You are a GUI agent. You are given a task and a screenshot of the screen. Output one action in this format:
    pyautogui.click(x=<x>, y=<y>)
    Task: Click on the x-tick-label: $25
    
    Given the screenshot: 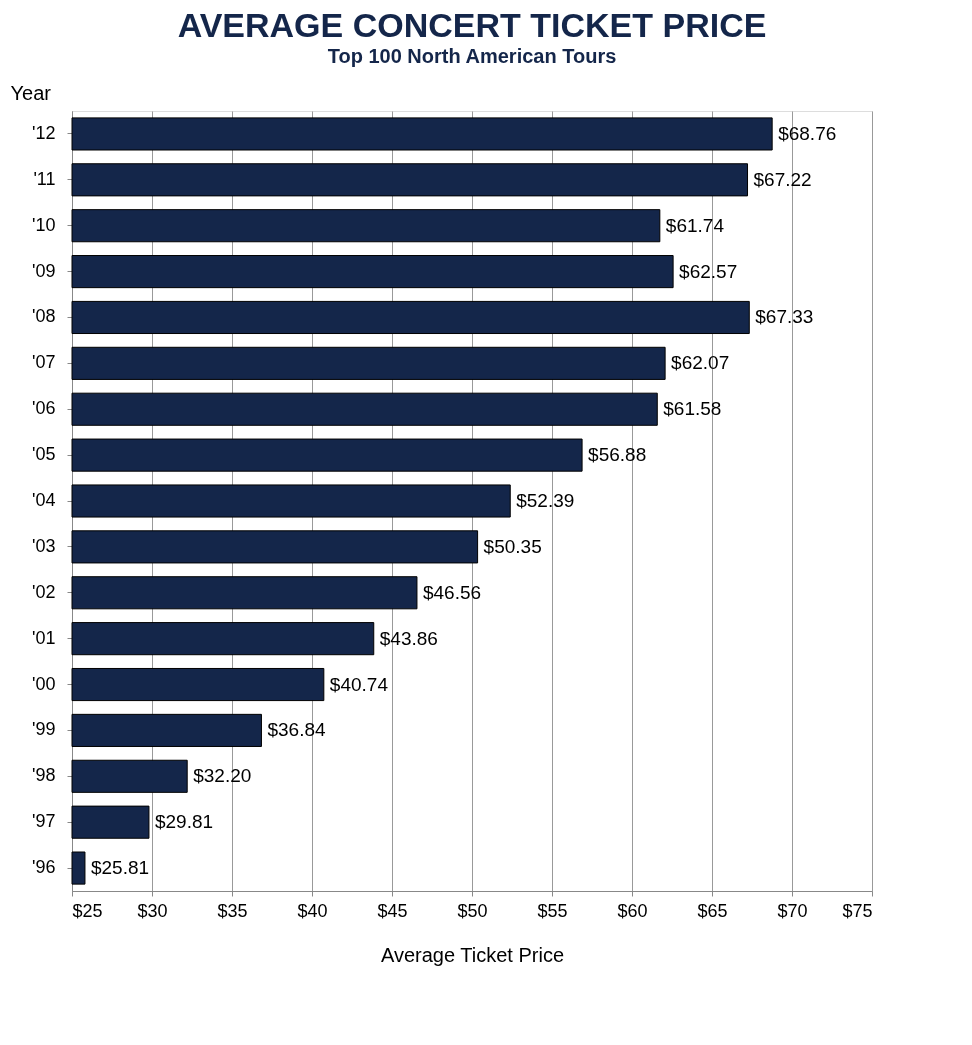 What is the action you would take?
    pyautogui.click(x=87, y=910)
    